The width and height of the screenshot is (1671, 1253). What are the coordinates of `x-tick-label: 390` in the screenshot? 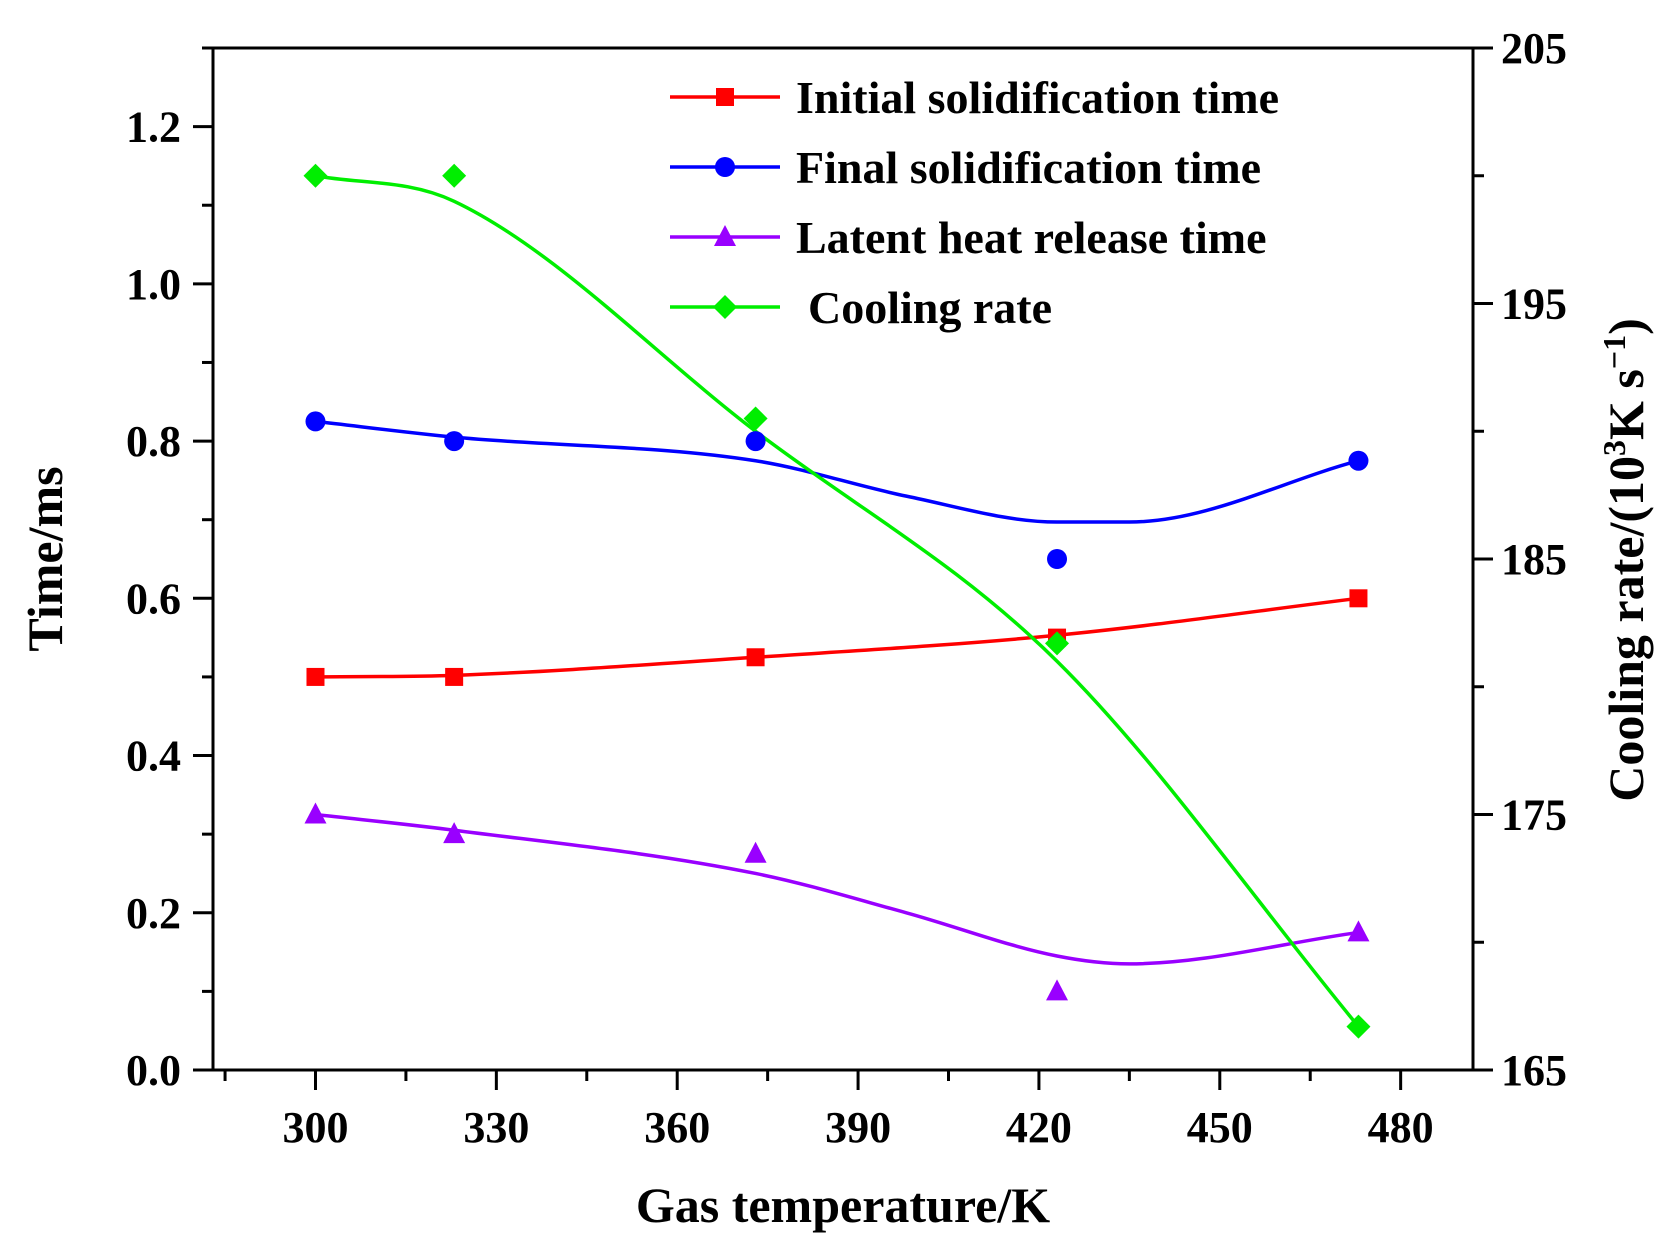 It's located at (858, 1127).